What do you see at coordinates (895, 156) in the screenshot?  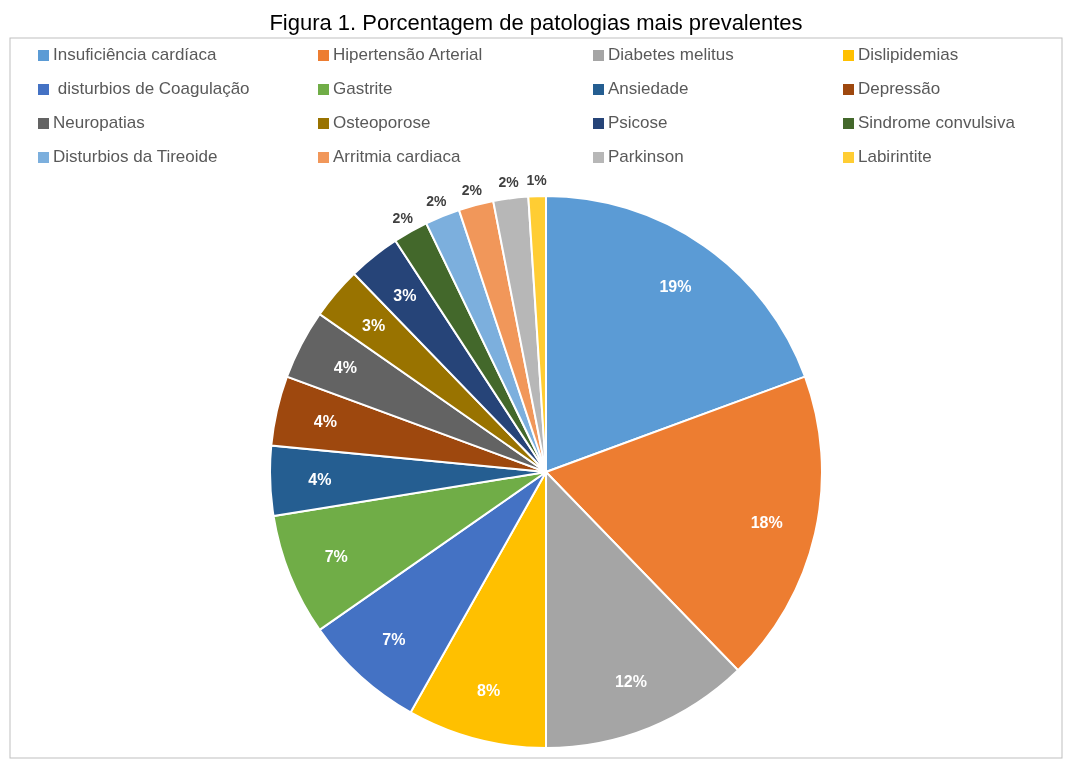 I see `legend-label: Labirintite` at bounding box center [895, 156].